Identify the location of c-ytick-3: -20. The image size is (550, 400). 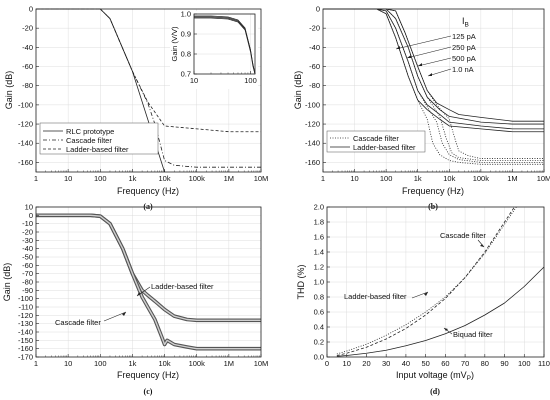
(27, 232).